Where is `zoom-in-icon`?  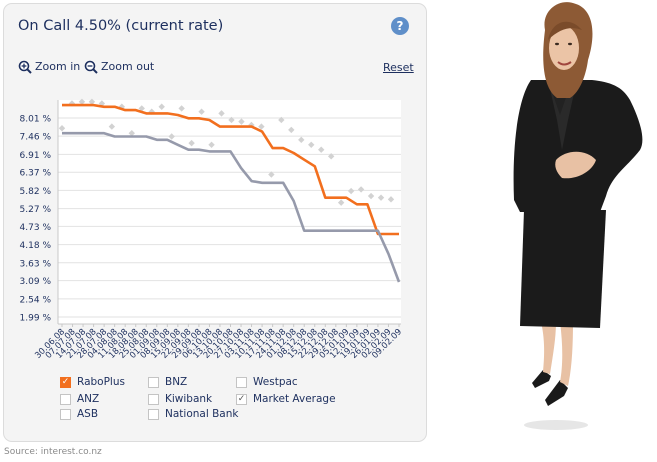 zoom-in-icon is located at coordinates (25, 67).